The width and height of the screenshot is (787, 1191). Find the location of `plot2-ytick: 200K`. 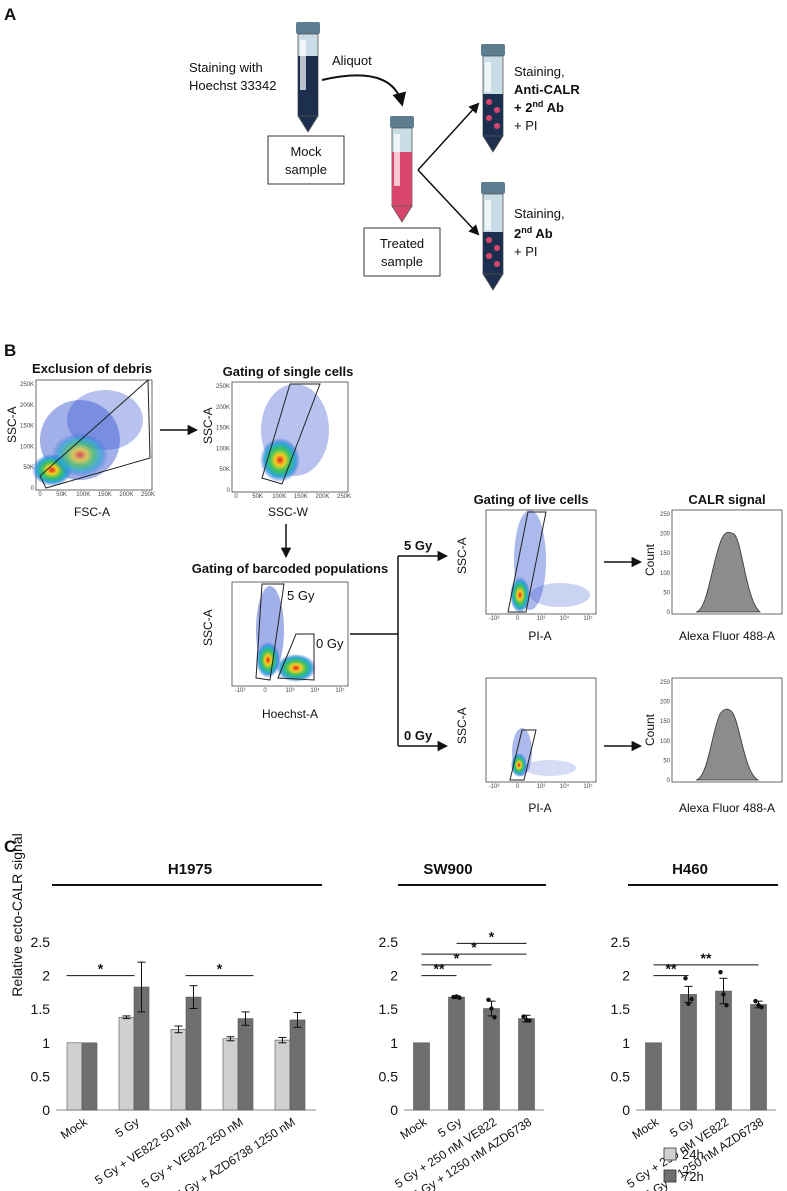

plot2-ytick: 200K is located at coordinates (223, 408).